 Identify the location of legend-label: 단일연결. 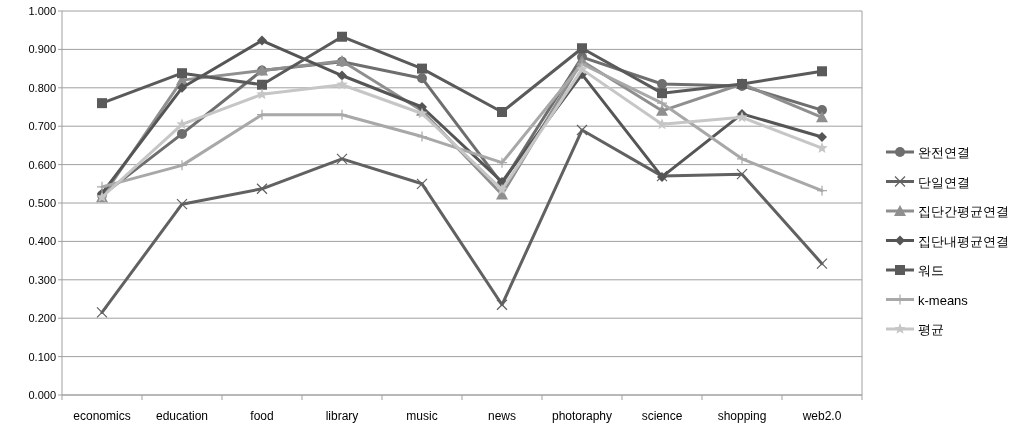
(944, 182).